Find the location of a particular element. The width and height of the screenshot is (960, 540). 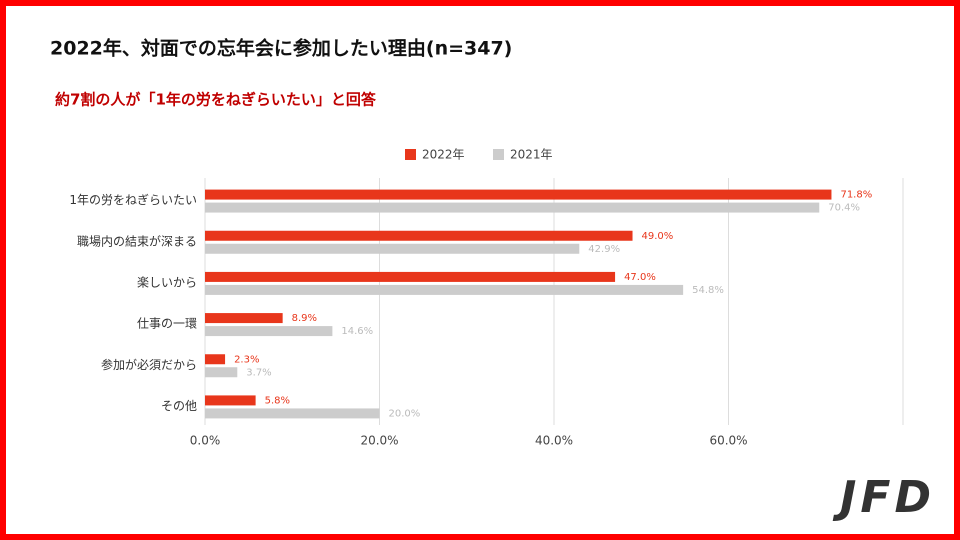

y-tick-label: 楽しいから is located at coordinates (167, 282).